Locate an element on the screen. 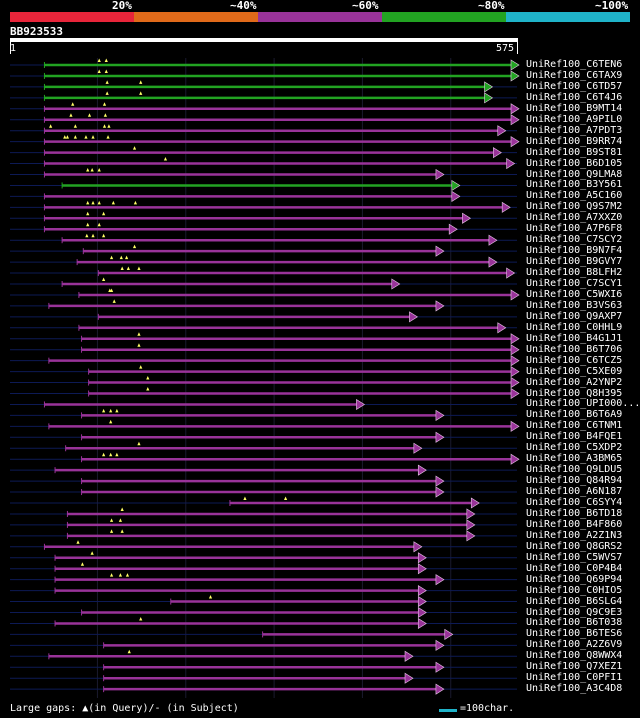  hit-label: UniRef100_Q9LDU5 is located at coordinates (574, 470).